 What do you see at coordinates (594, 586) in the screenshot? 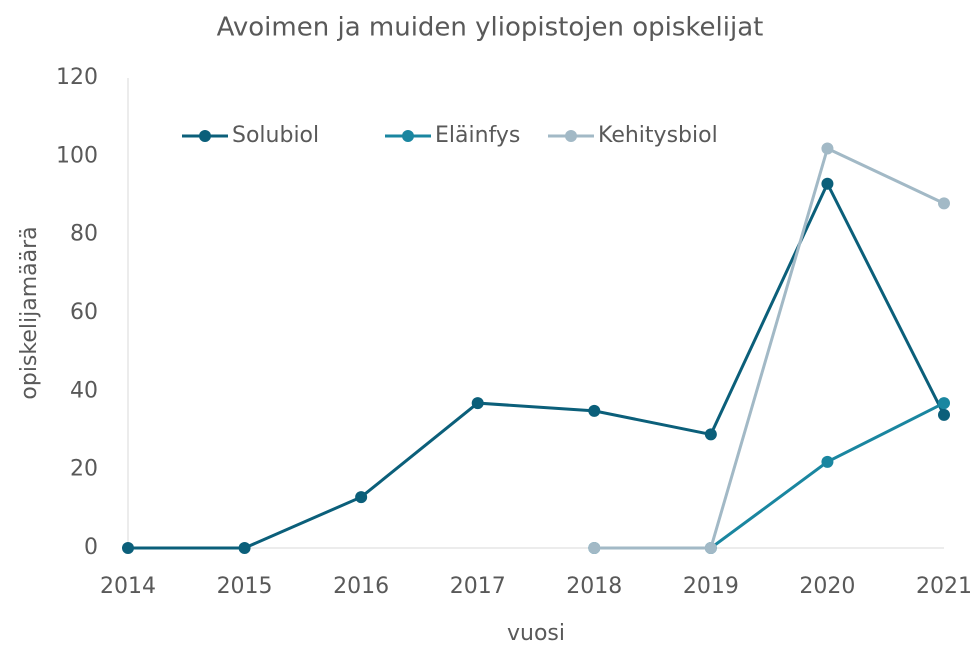
I see `x-tick-label: 2018` at bounding box center [594, 586].